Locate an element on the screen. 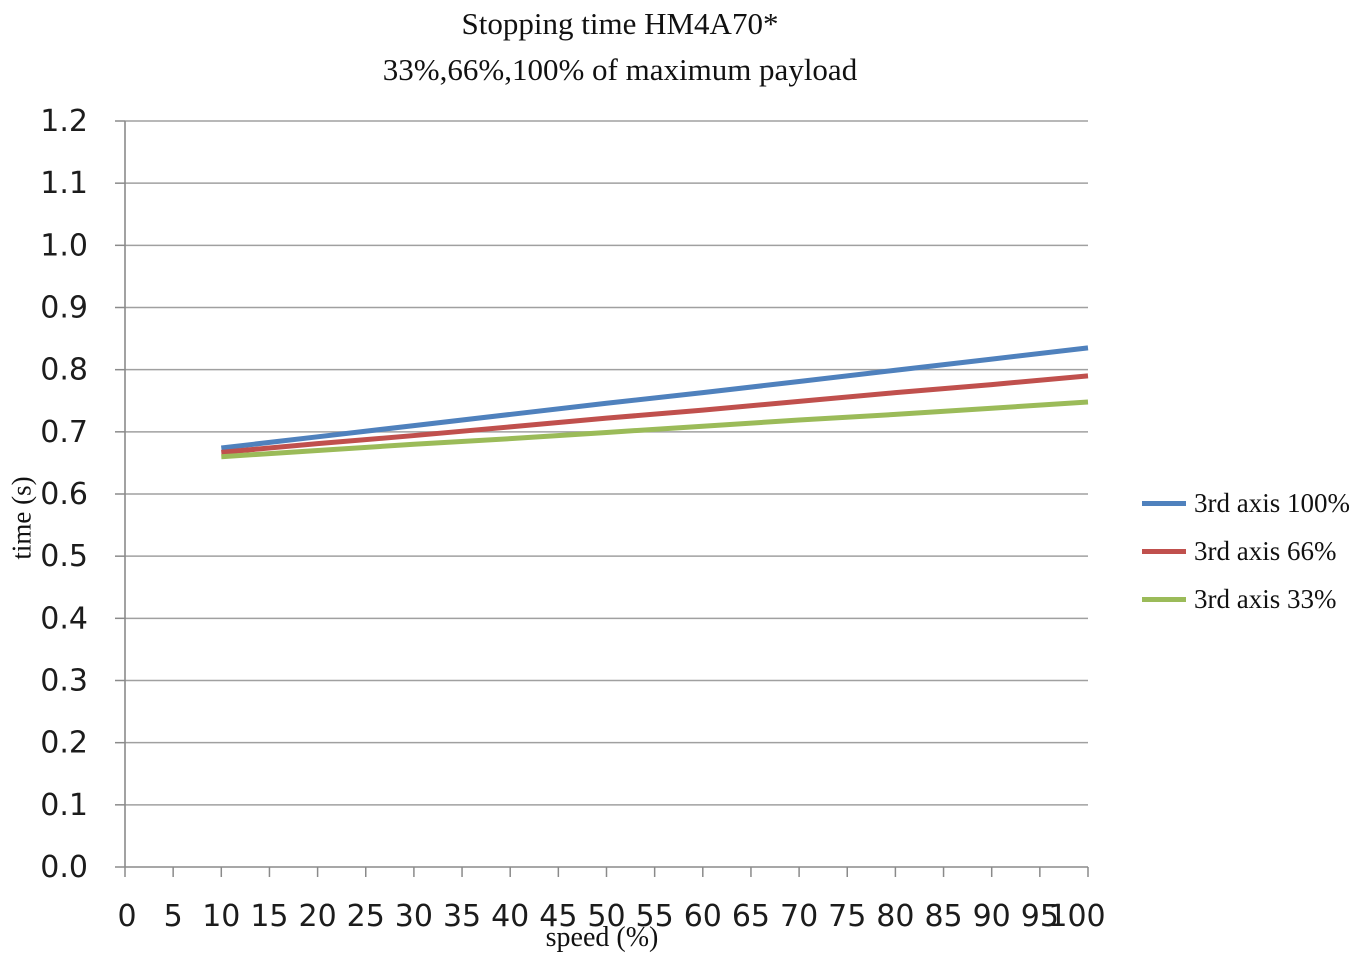  y-tick-label: 0.2 is located at coordinates (64, 743).